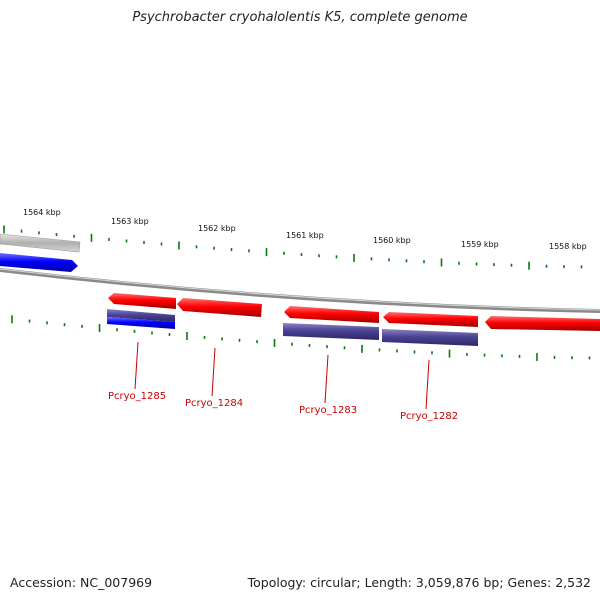 The height and width of the screenshot is (600, 600). I want to click on gene-label: Pcryo_1282, so click(429, 416).